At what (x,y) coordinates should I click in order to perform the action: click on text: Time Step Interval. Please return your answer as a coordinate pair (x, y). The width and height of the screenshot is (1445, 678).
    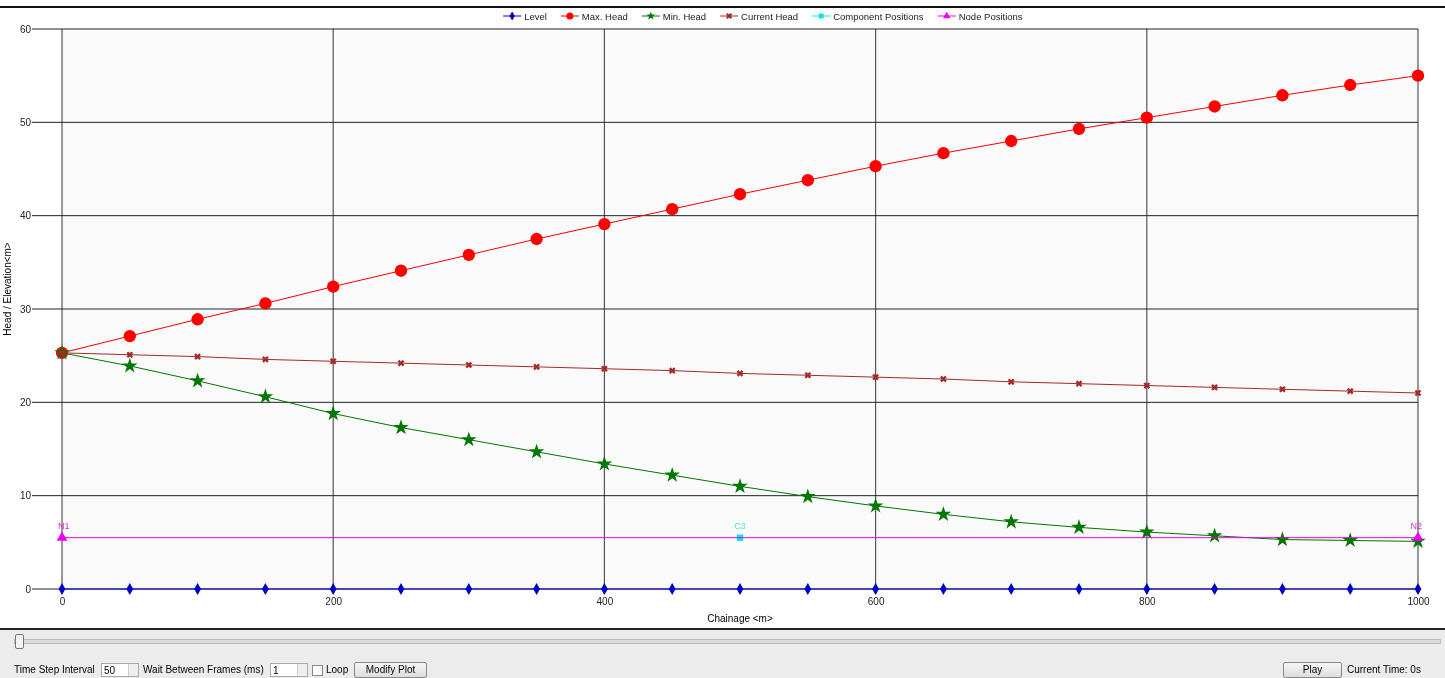
    Looking at the image, I should click on (54, 670).